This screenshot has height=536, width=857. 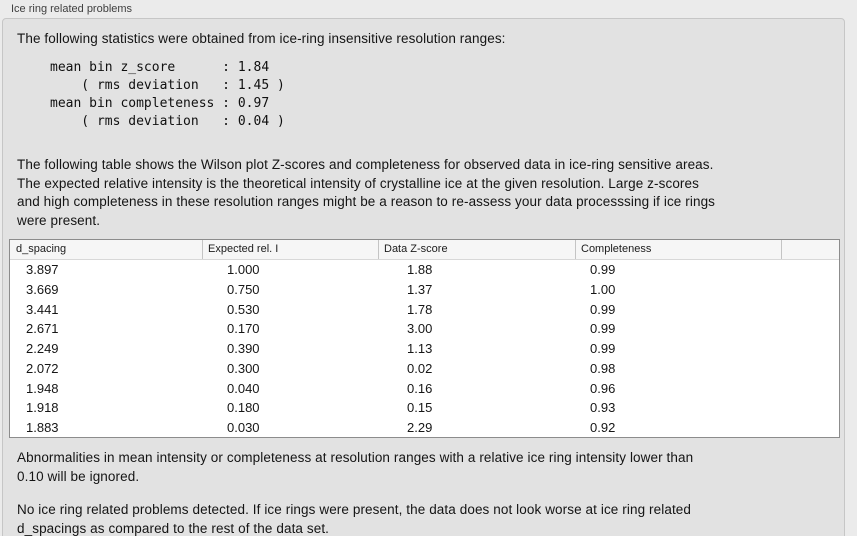 I want to click on cell-expected-rel-i: 0.530, so click(x=243, y=309).